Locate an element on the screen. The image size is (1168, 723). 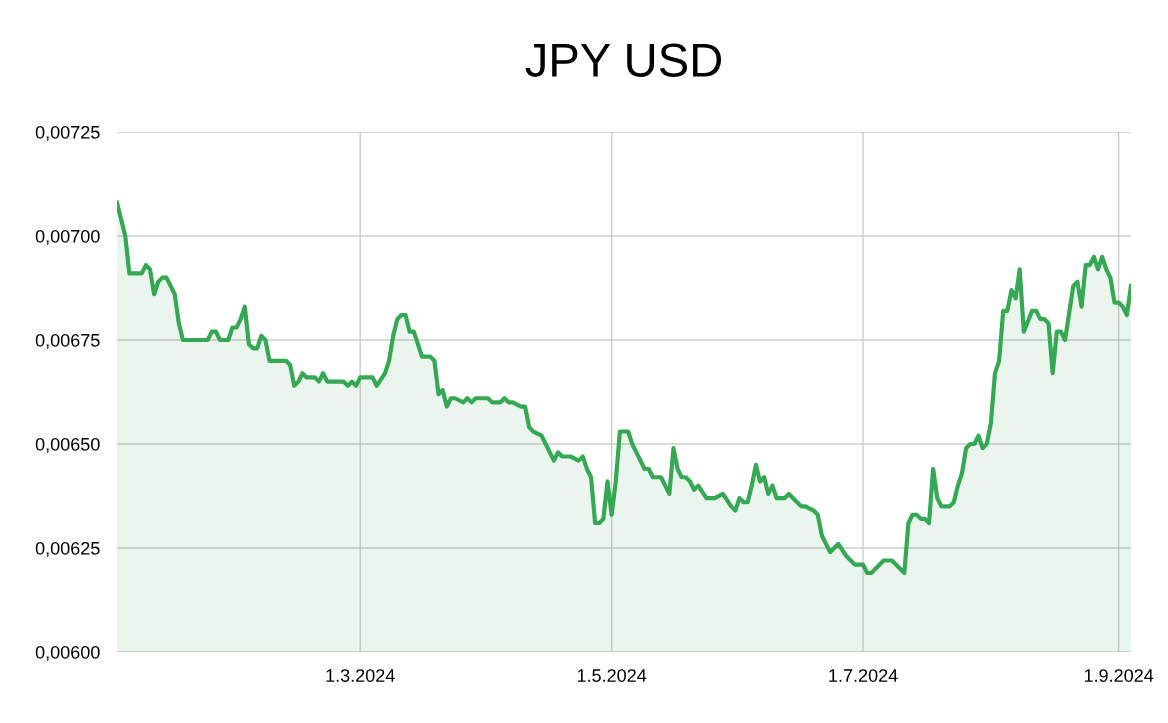
x-tick-label: 1.9.2024 is located at coordinates (1119, 675).